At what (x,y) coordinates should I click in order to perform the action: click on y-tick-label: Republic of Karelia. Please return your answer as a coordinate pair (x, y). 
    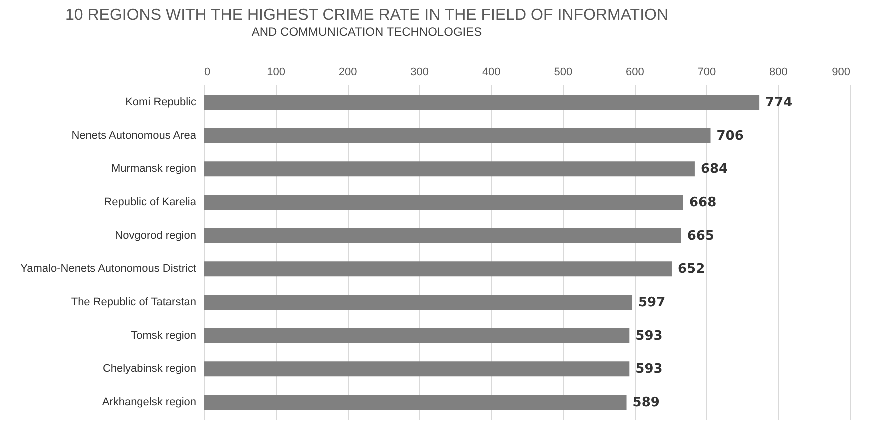
    Looking at the image, I should click on (151, 202).